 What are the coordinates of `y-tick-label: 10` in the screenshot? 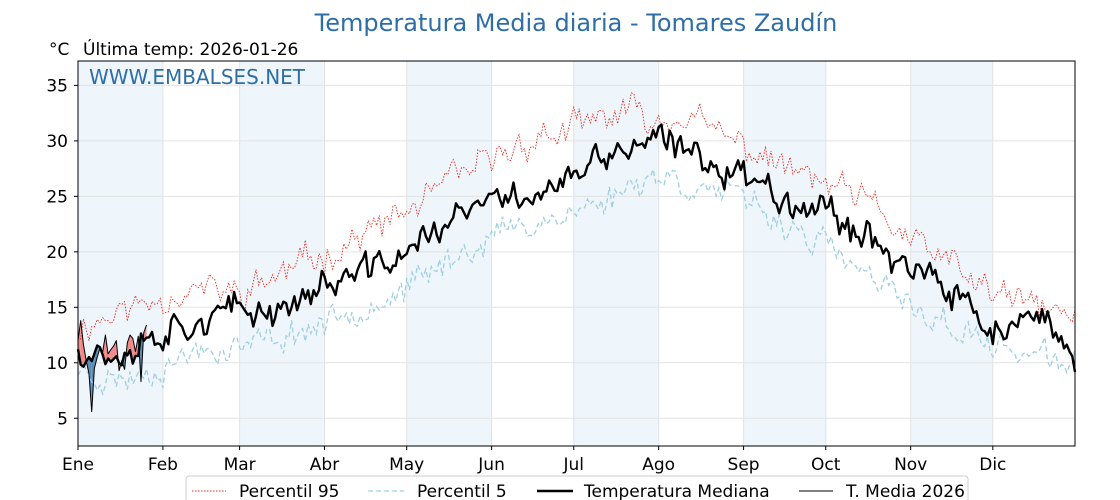 It's located at (57, 364).